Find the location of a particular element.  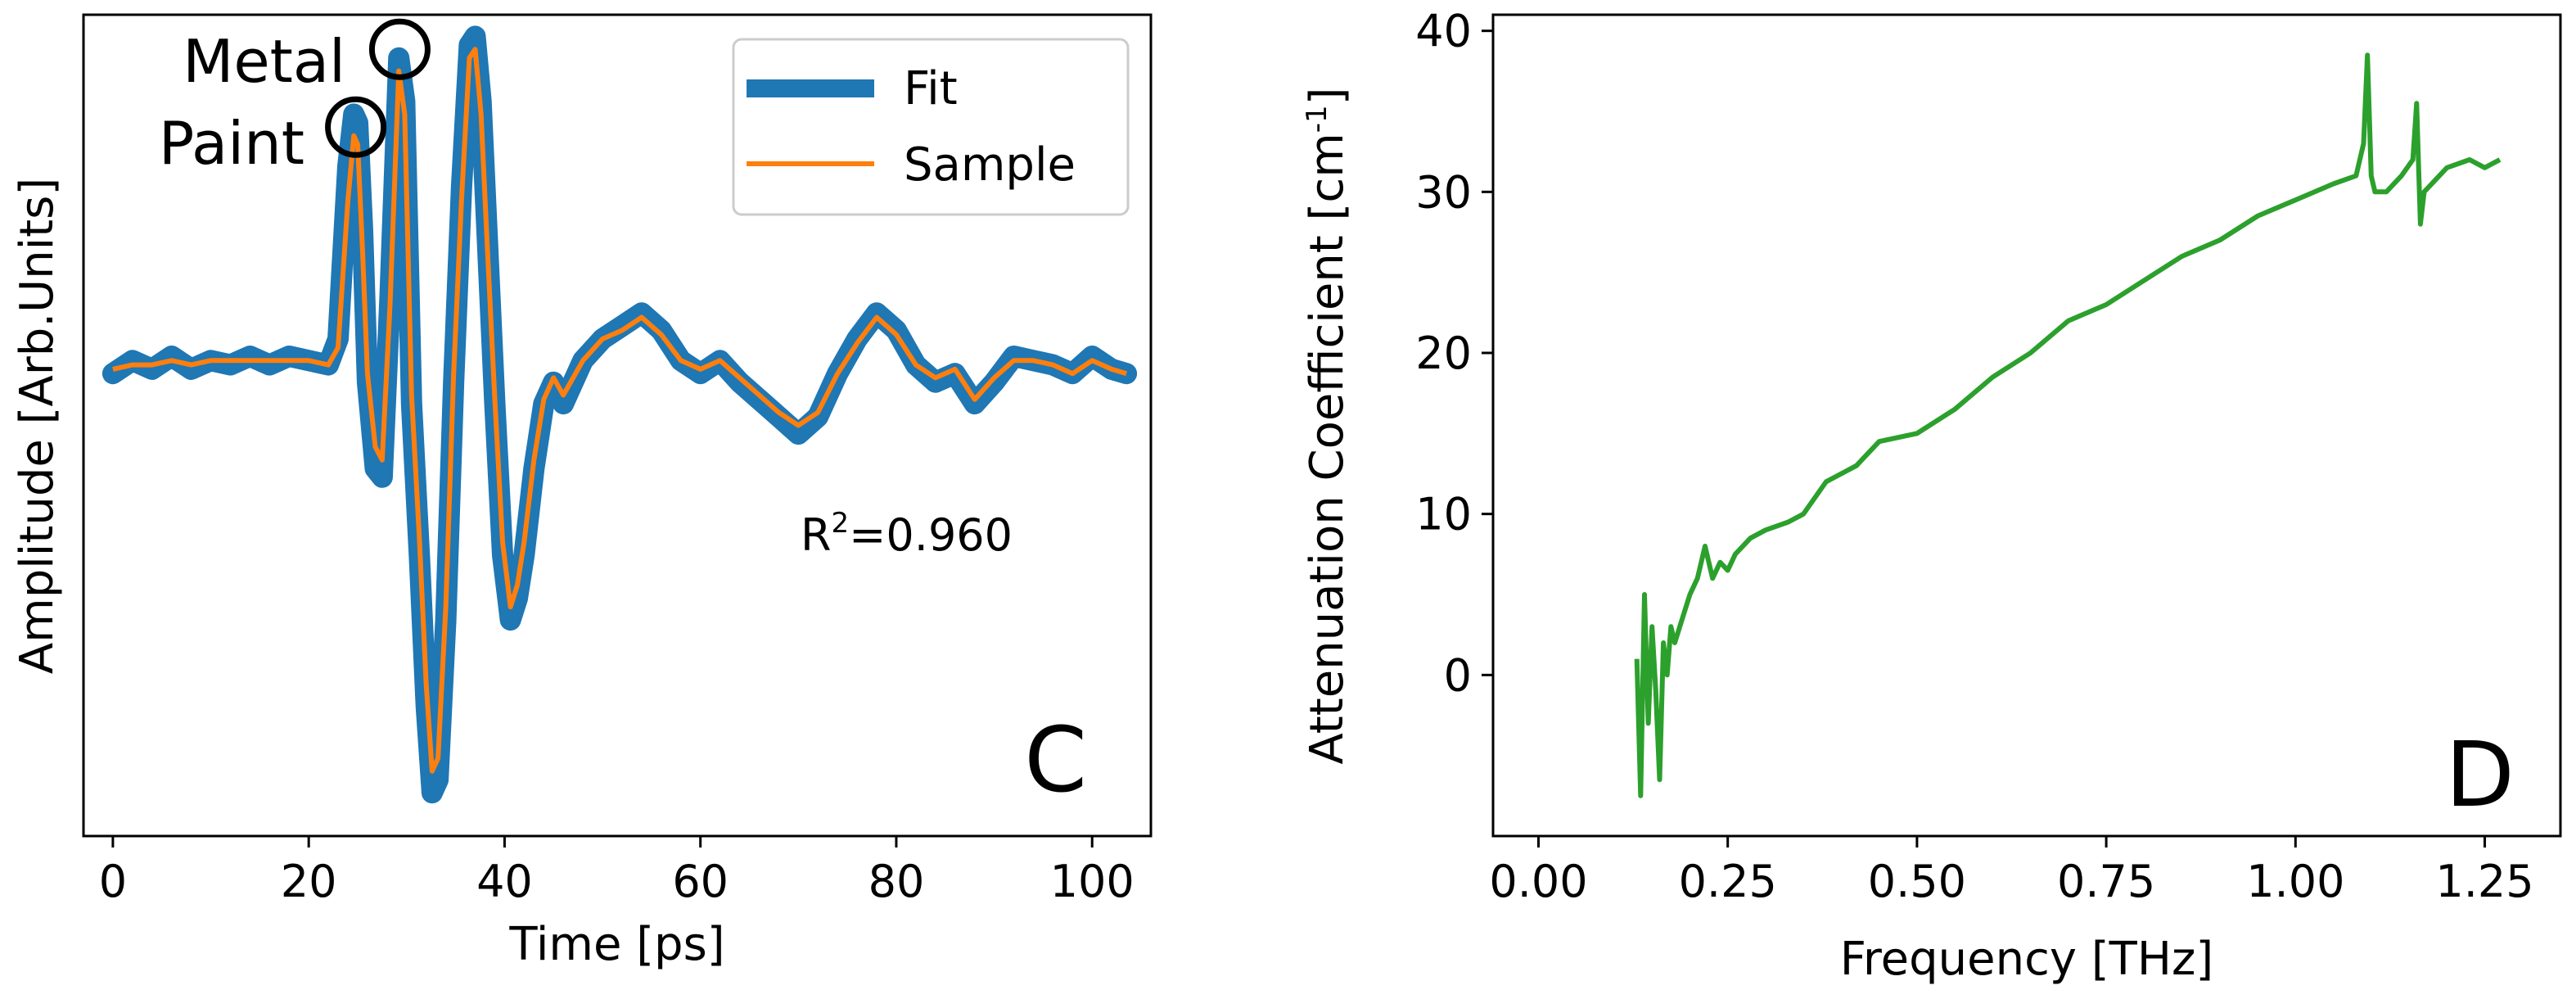

x-tick: 0 is located at coordinates (113, 872).